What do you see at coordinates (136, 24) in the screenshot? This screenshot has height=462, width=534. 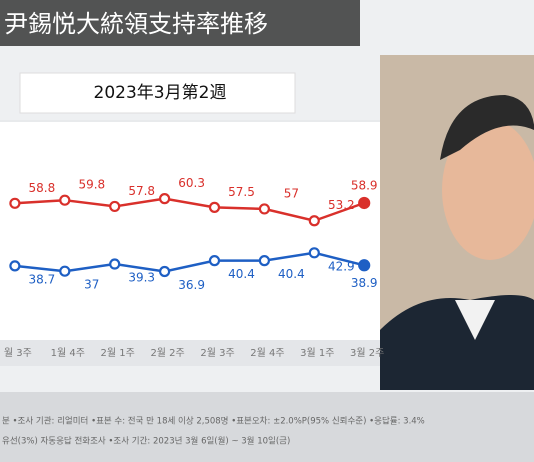 I see `chart-title: 尹錫悦大統領支持率推移` at bounding box center [136, 24].